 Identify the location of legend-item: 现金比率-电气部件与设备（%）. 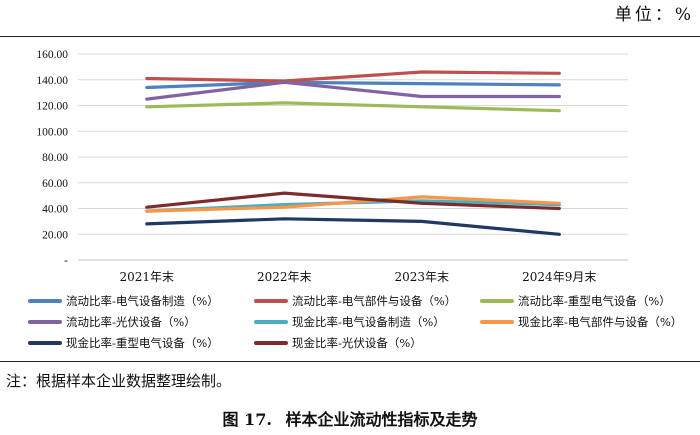
(581, 321).